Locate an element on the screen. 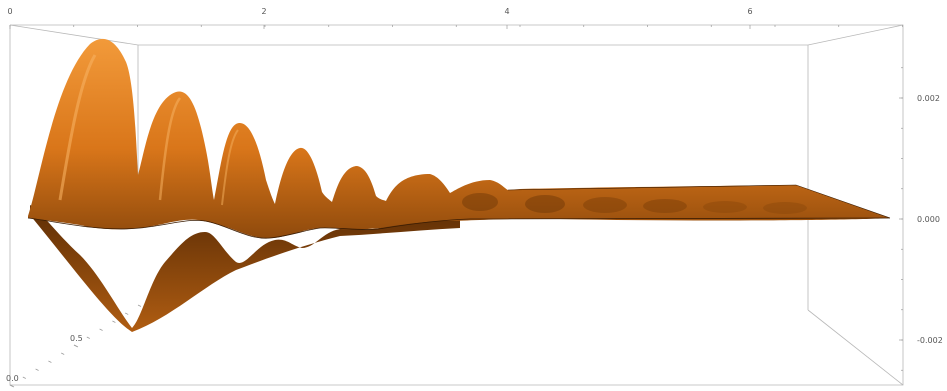 The height and width of the screenshot is (391, 947). y-tick-label: 0.0 is located at coordinates (12, 378).